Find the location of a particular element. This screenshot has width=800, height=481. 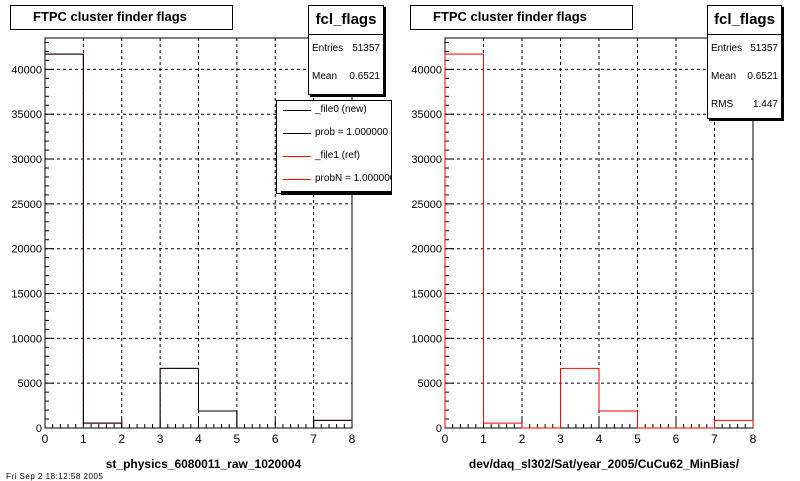

legend-item: prob = 1.000000 is located at coordinates (334, 134).